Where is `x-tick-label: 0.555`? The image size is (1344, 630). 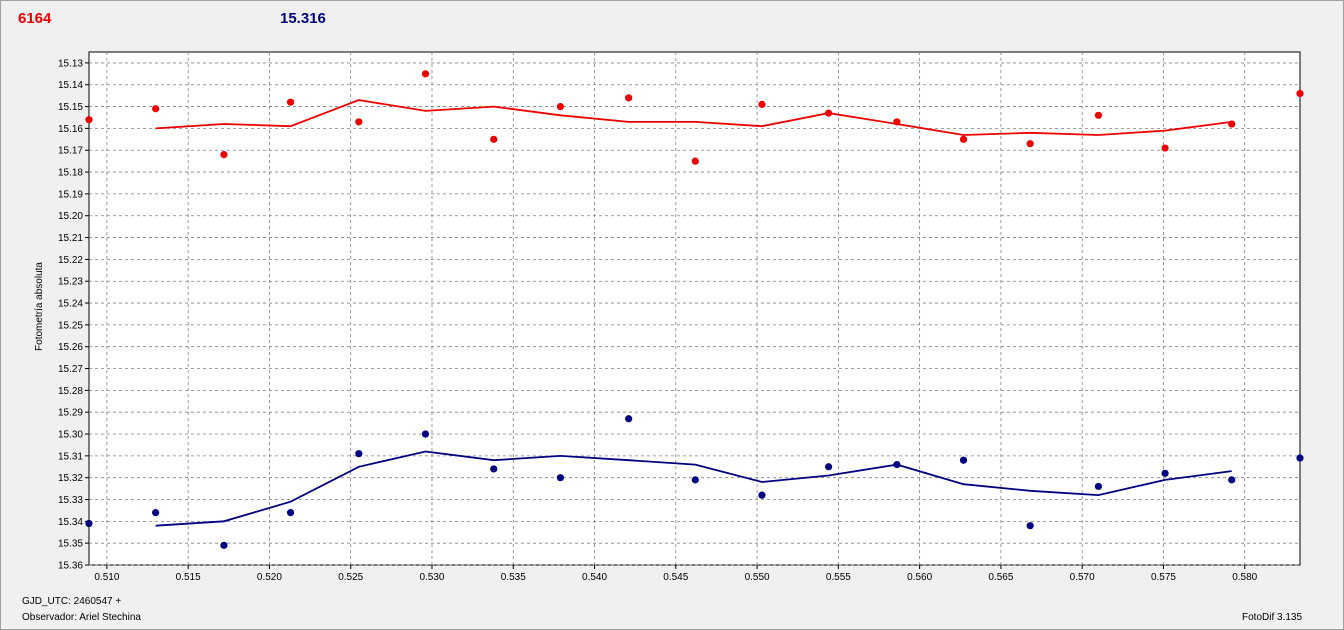
x-tick-label: 0.555 is located at coordinates (838, 577).